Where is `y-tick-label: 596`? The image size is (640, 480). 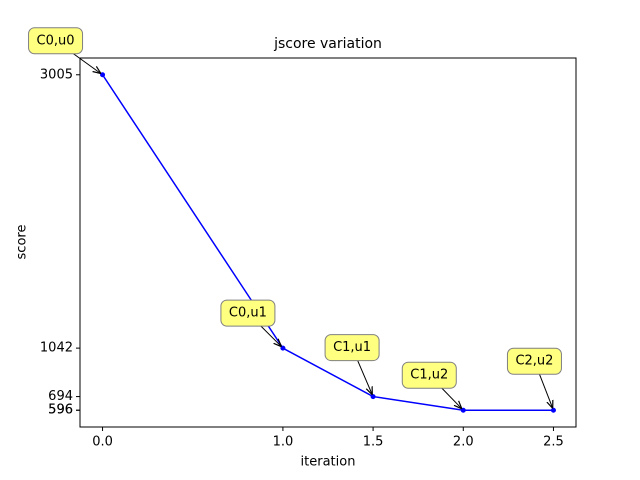 y-tick-label: 596 is located at coordinates (60, 410).